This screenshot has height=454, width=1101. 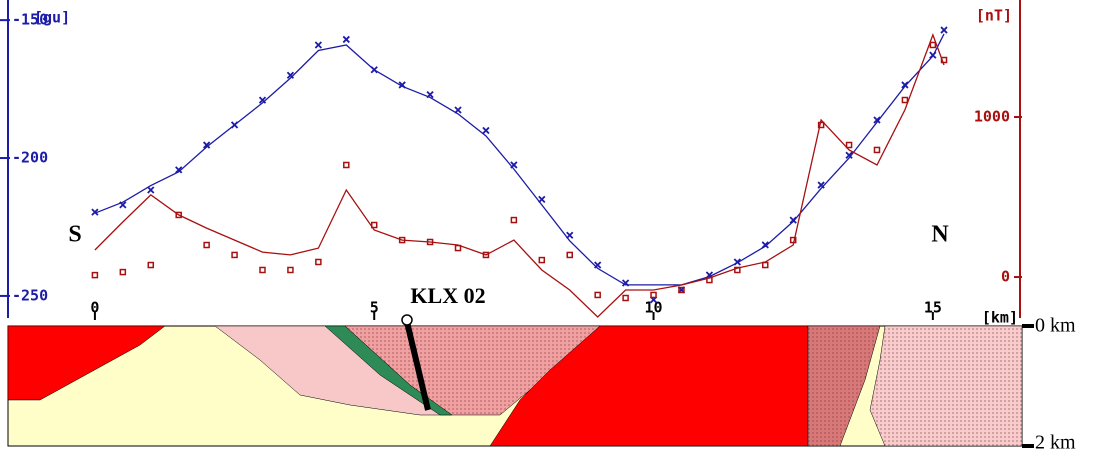 I want to click on depth-label: 2 km, so click(x=1055, y=443).